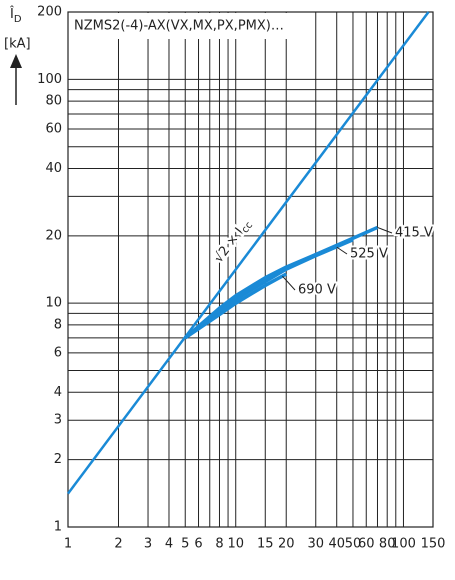 This screenshot has width=455, height=580. I want to click on y-tick-label: 60, so click(53, 129).